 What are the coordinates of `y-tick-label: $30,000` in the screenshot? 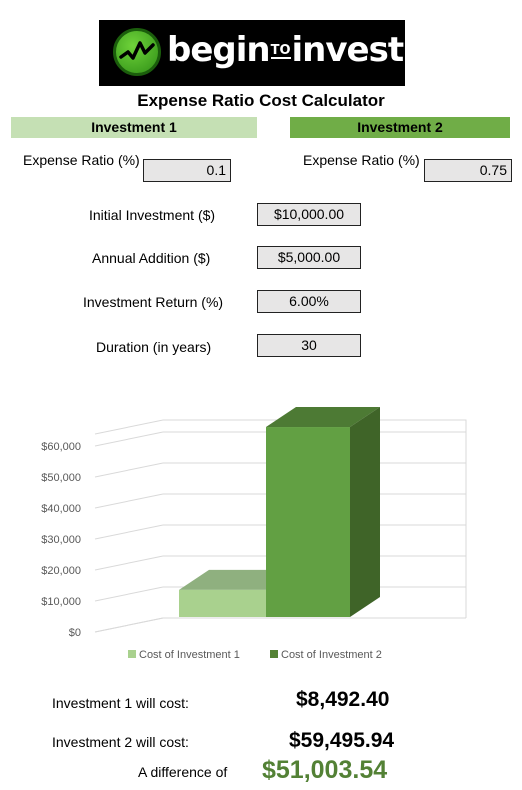 It's located at (61, 540).